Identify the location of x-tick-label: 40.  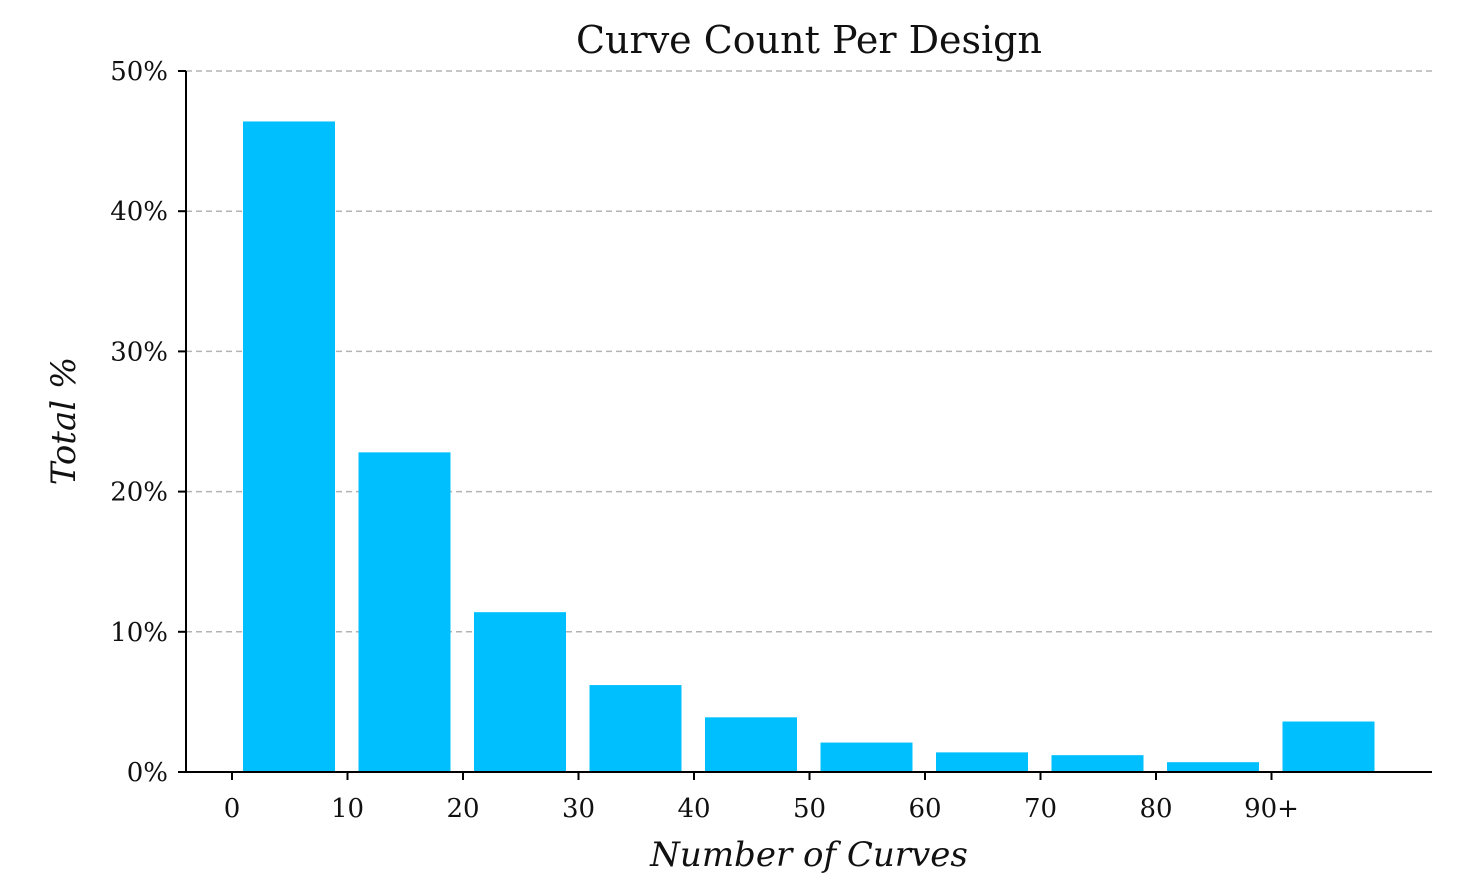
(693, 809).